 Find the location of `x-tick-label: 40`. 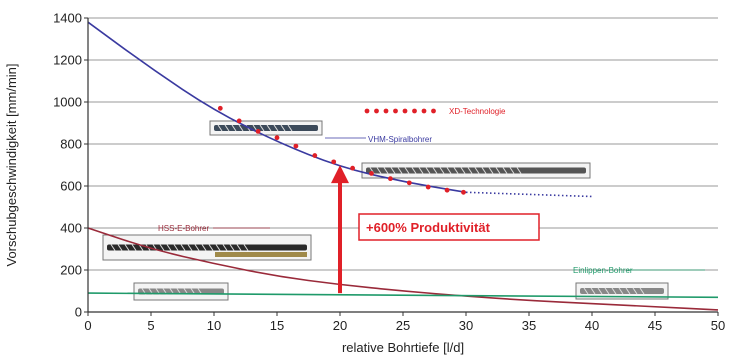

x-tick-label: 40 is located at coordinates (592, 325).